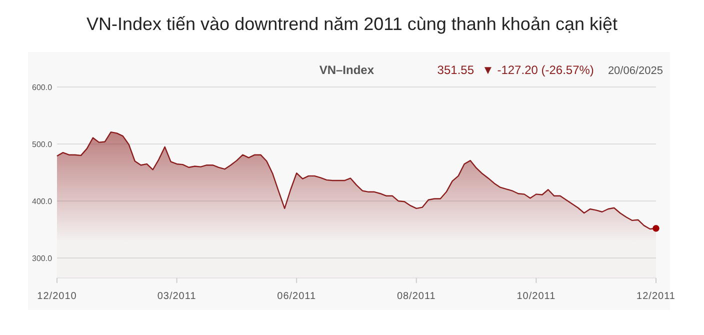  Describe the element at coordinates (352, 24) in the screenshot. I see `chart-title: VN-Index tiến vào downtrend năm 2011 cùng thanh khoản cạn kiệt` at that location.